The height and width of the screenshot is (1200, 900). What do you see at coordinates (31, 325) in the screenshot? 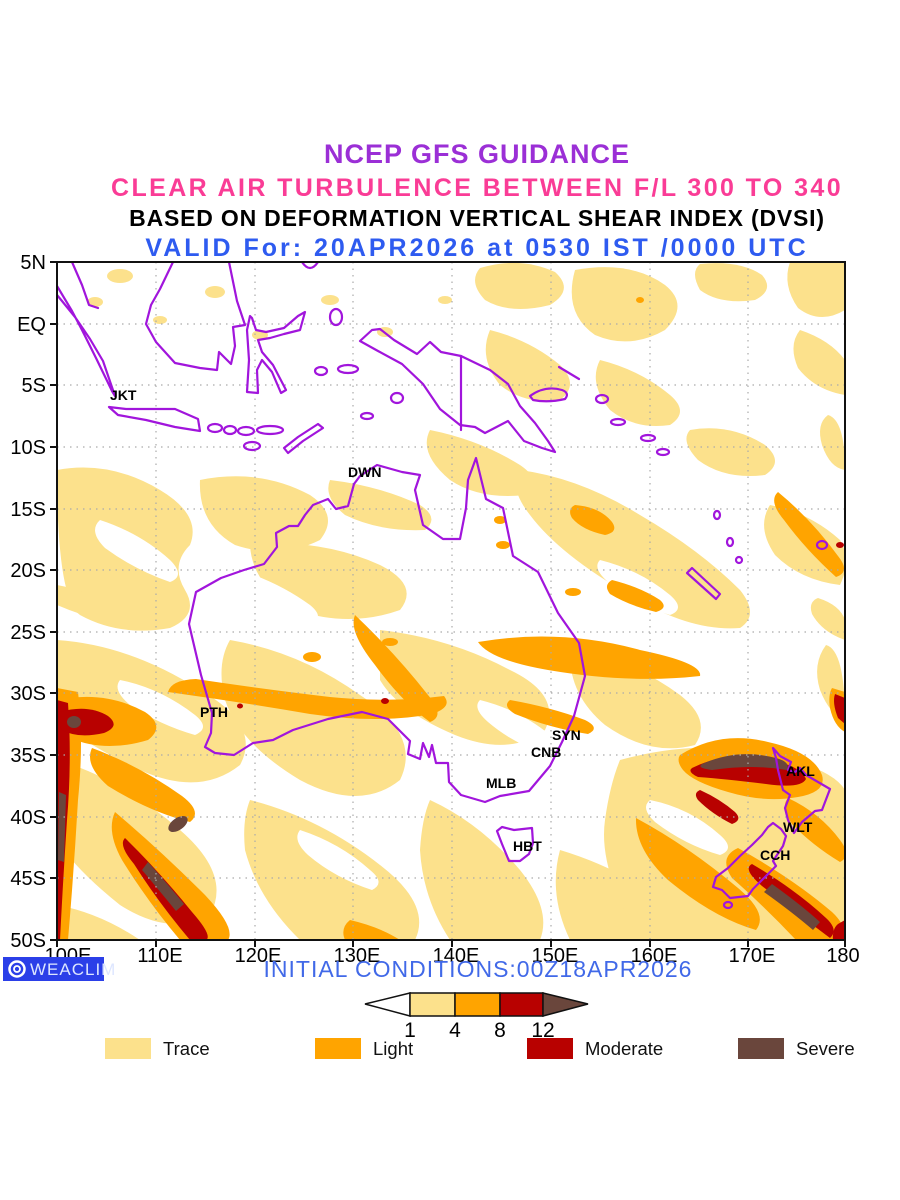
I see `y-tick-label: EQ` at bounding box center [31, 325].